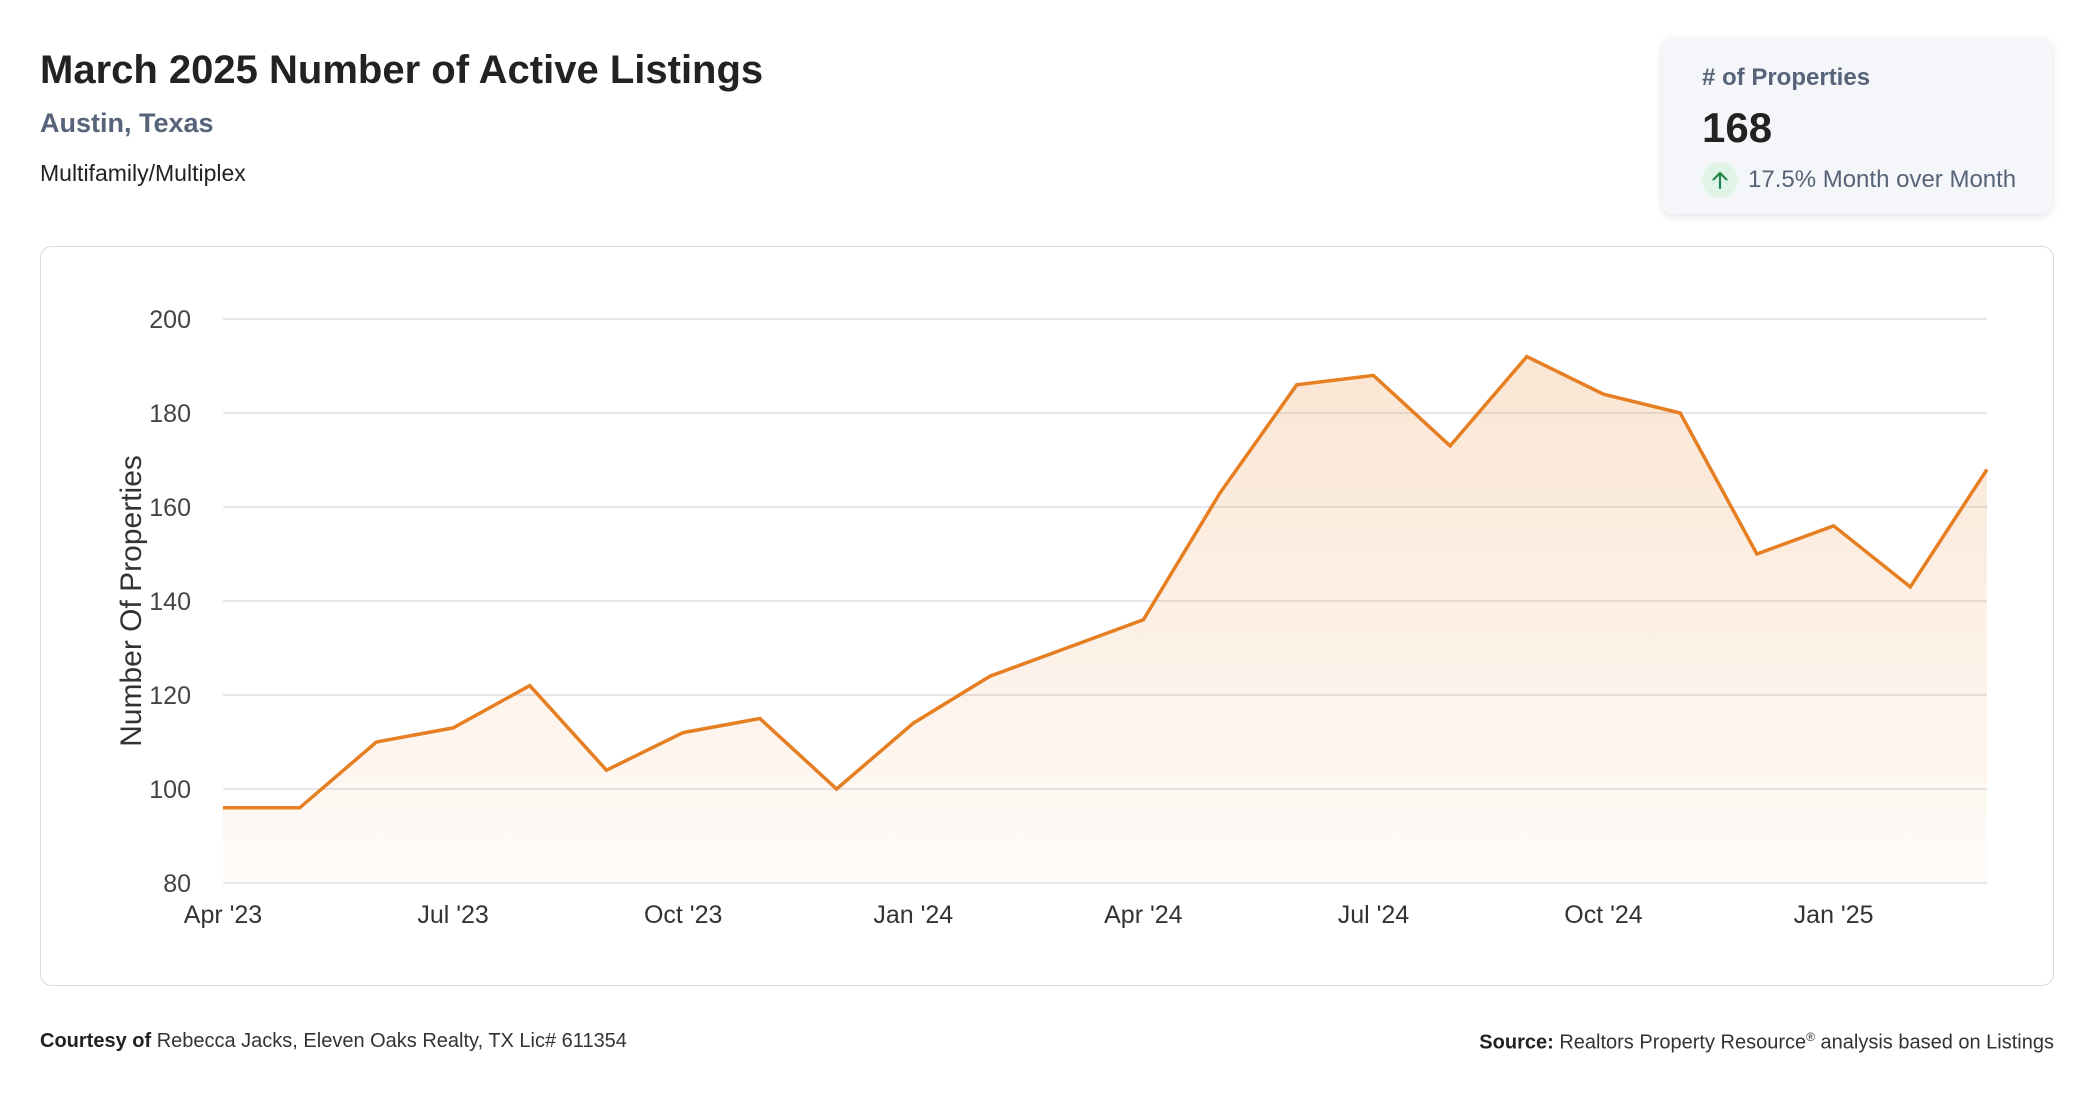  What do you see at coordinates (143, 173) in the screenshot?
I see `property-type-label: Multifamily/Multiplex` at bounding box center [143, 173].